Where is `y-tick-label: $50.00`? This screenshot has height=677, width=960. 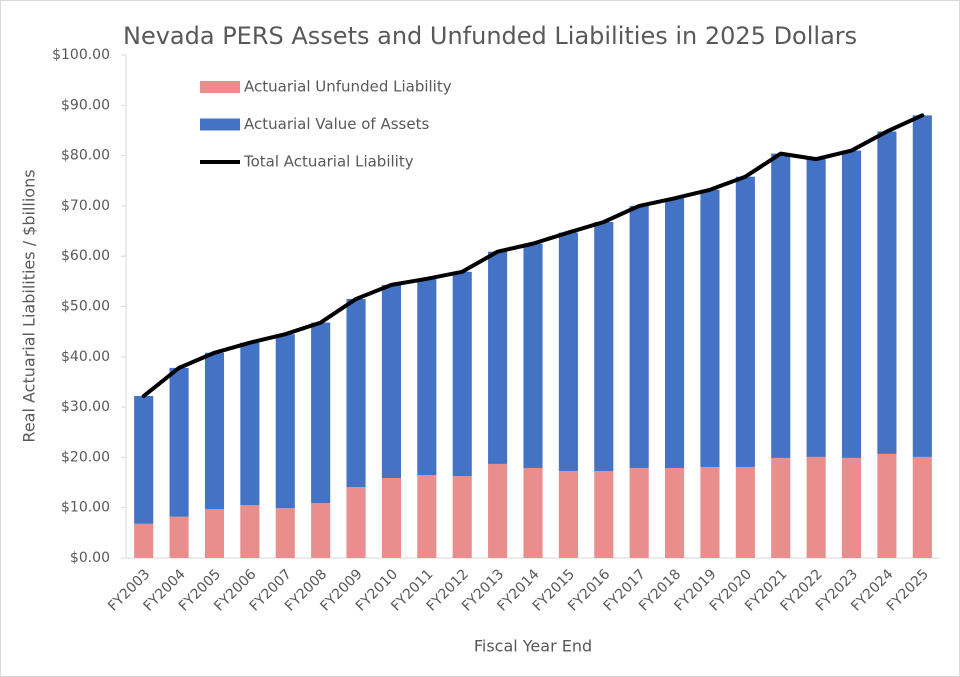
y-tick-label: $50.00 is located at coordinates (85, 307).